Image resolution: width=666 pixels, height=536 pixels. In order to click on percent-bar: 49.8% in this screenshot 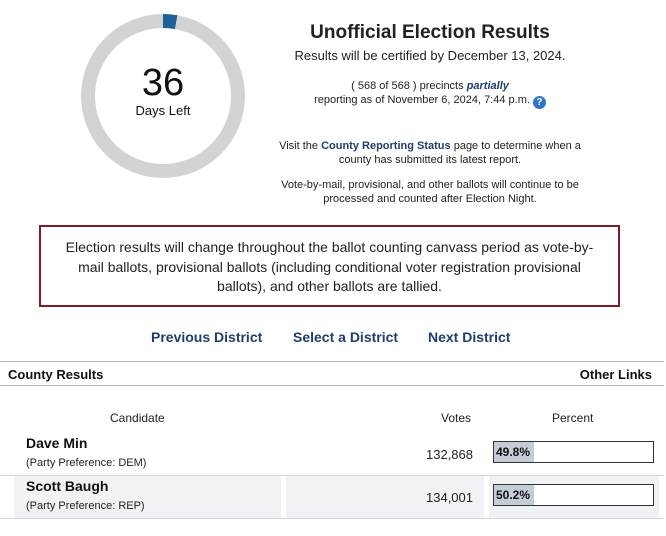, I will do `click(573, 452)`.